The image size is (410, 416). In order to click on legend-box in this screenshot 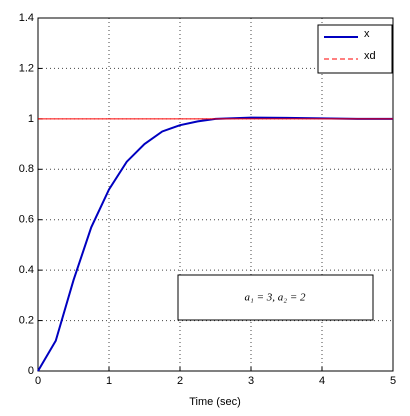, I will do `click(355, 49)`.